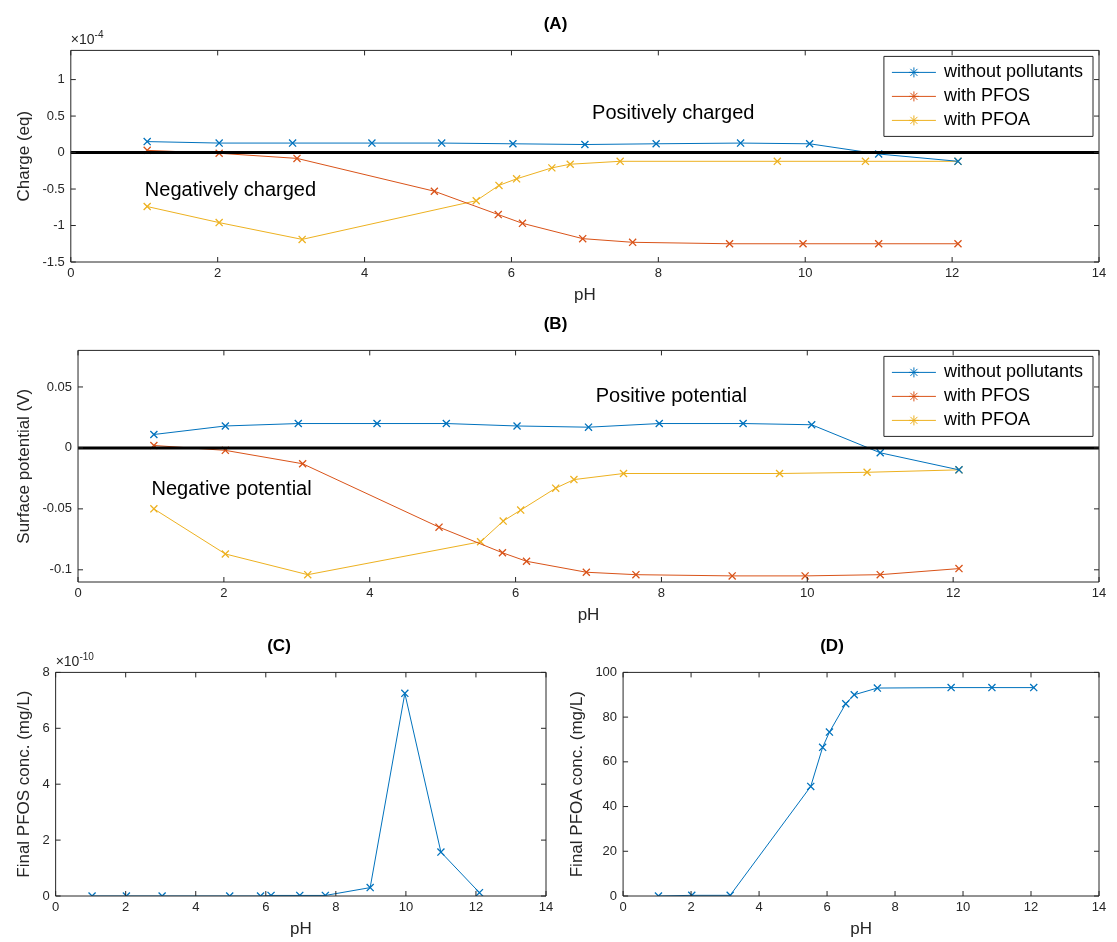  Describe the element at coordinates (61, 569) in the screenshot. I see `y-tick-label: -0.1` at that location.